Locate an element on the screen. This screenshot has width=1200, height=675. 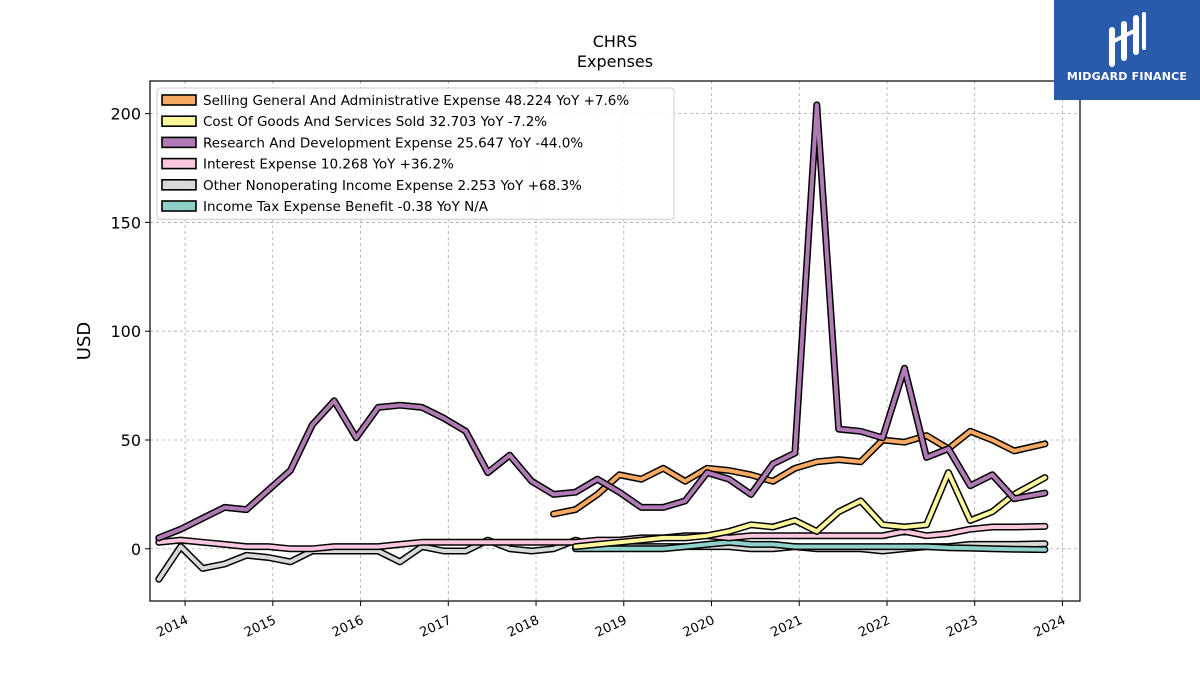
y-axis: 0 50 100 150 200 is located at coordinates (130, 332).